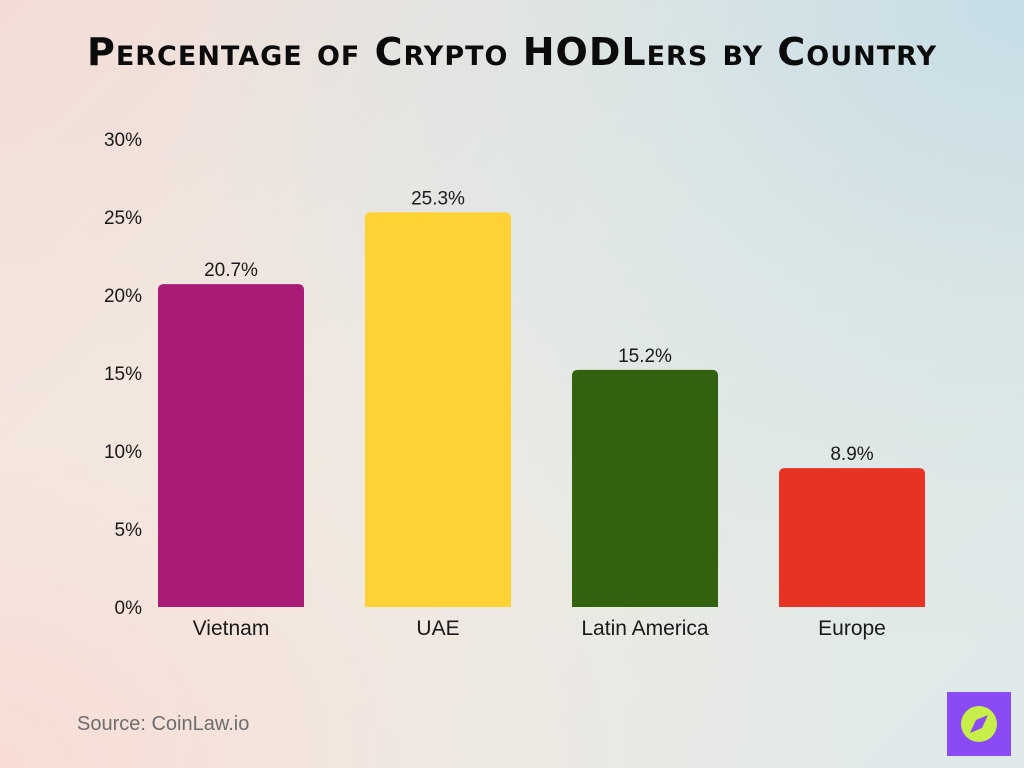 The width and height of the screenshot is (1024, 768). I want to click on bar-europe, so click(852, 537).